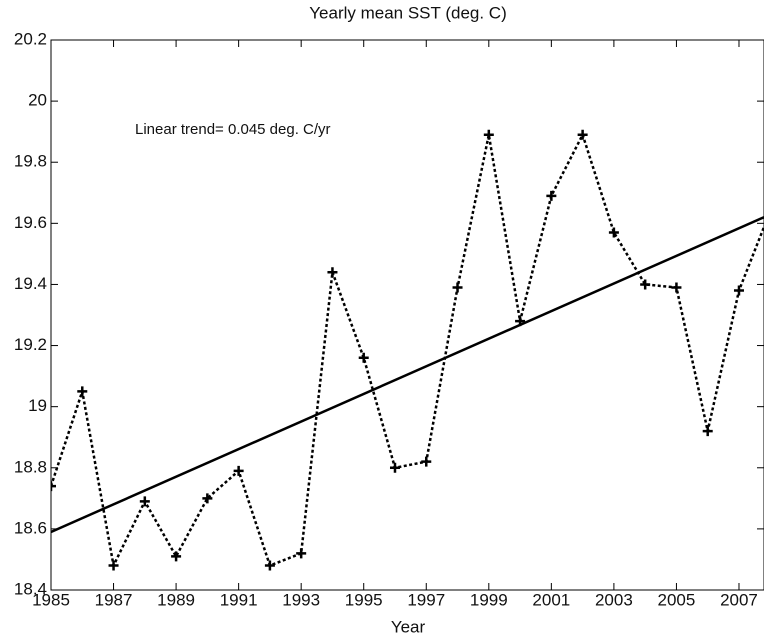 The image size is (764, 639). Describe the element at coordinates (30, 588) in the screenshot. I see `y-tick-label: 18.4` at that location.